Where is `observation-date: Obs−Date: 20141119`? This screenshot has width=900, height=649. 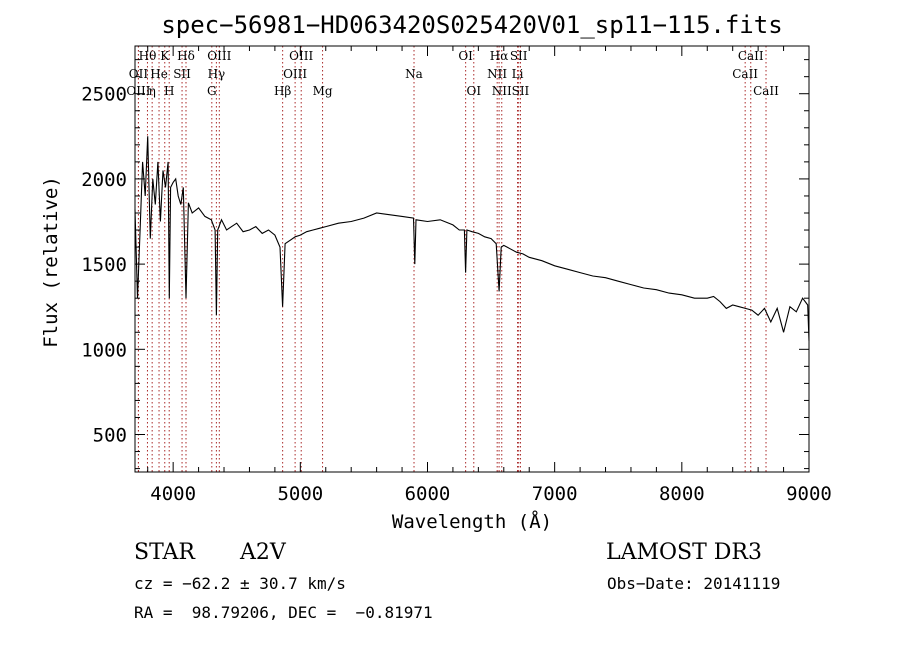
observation-date: Obs−Date: 20141119 is located at coordinates (694, 583).